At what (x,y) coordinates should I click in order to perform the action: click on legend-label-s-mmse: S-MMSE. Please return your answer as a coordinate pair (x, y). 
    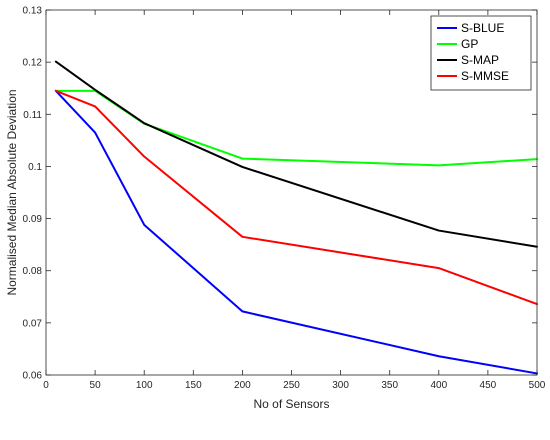
    Looking at the image, I should click on (485, 76).